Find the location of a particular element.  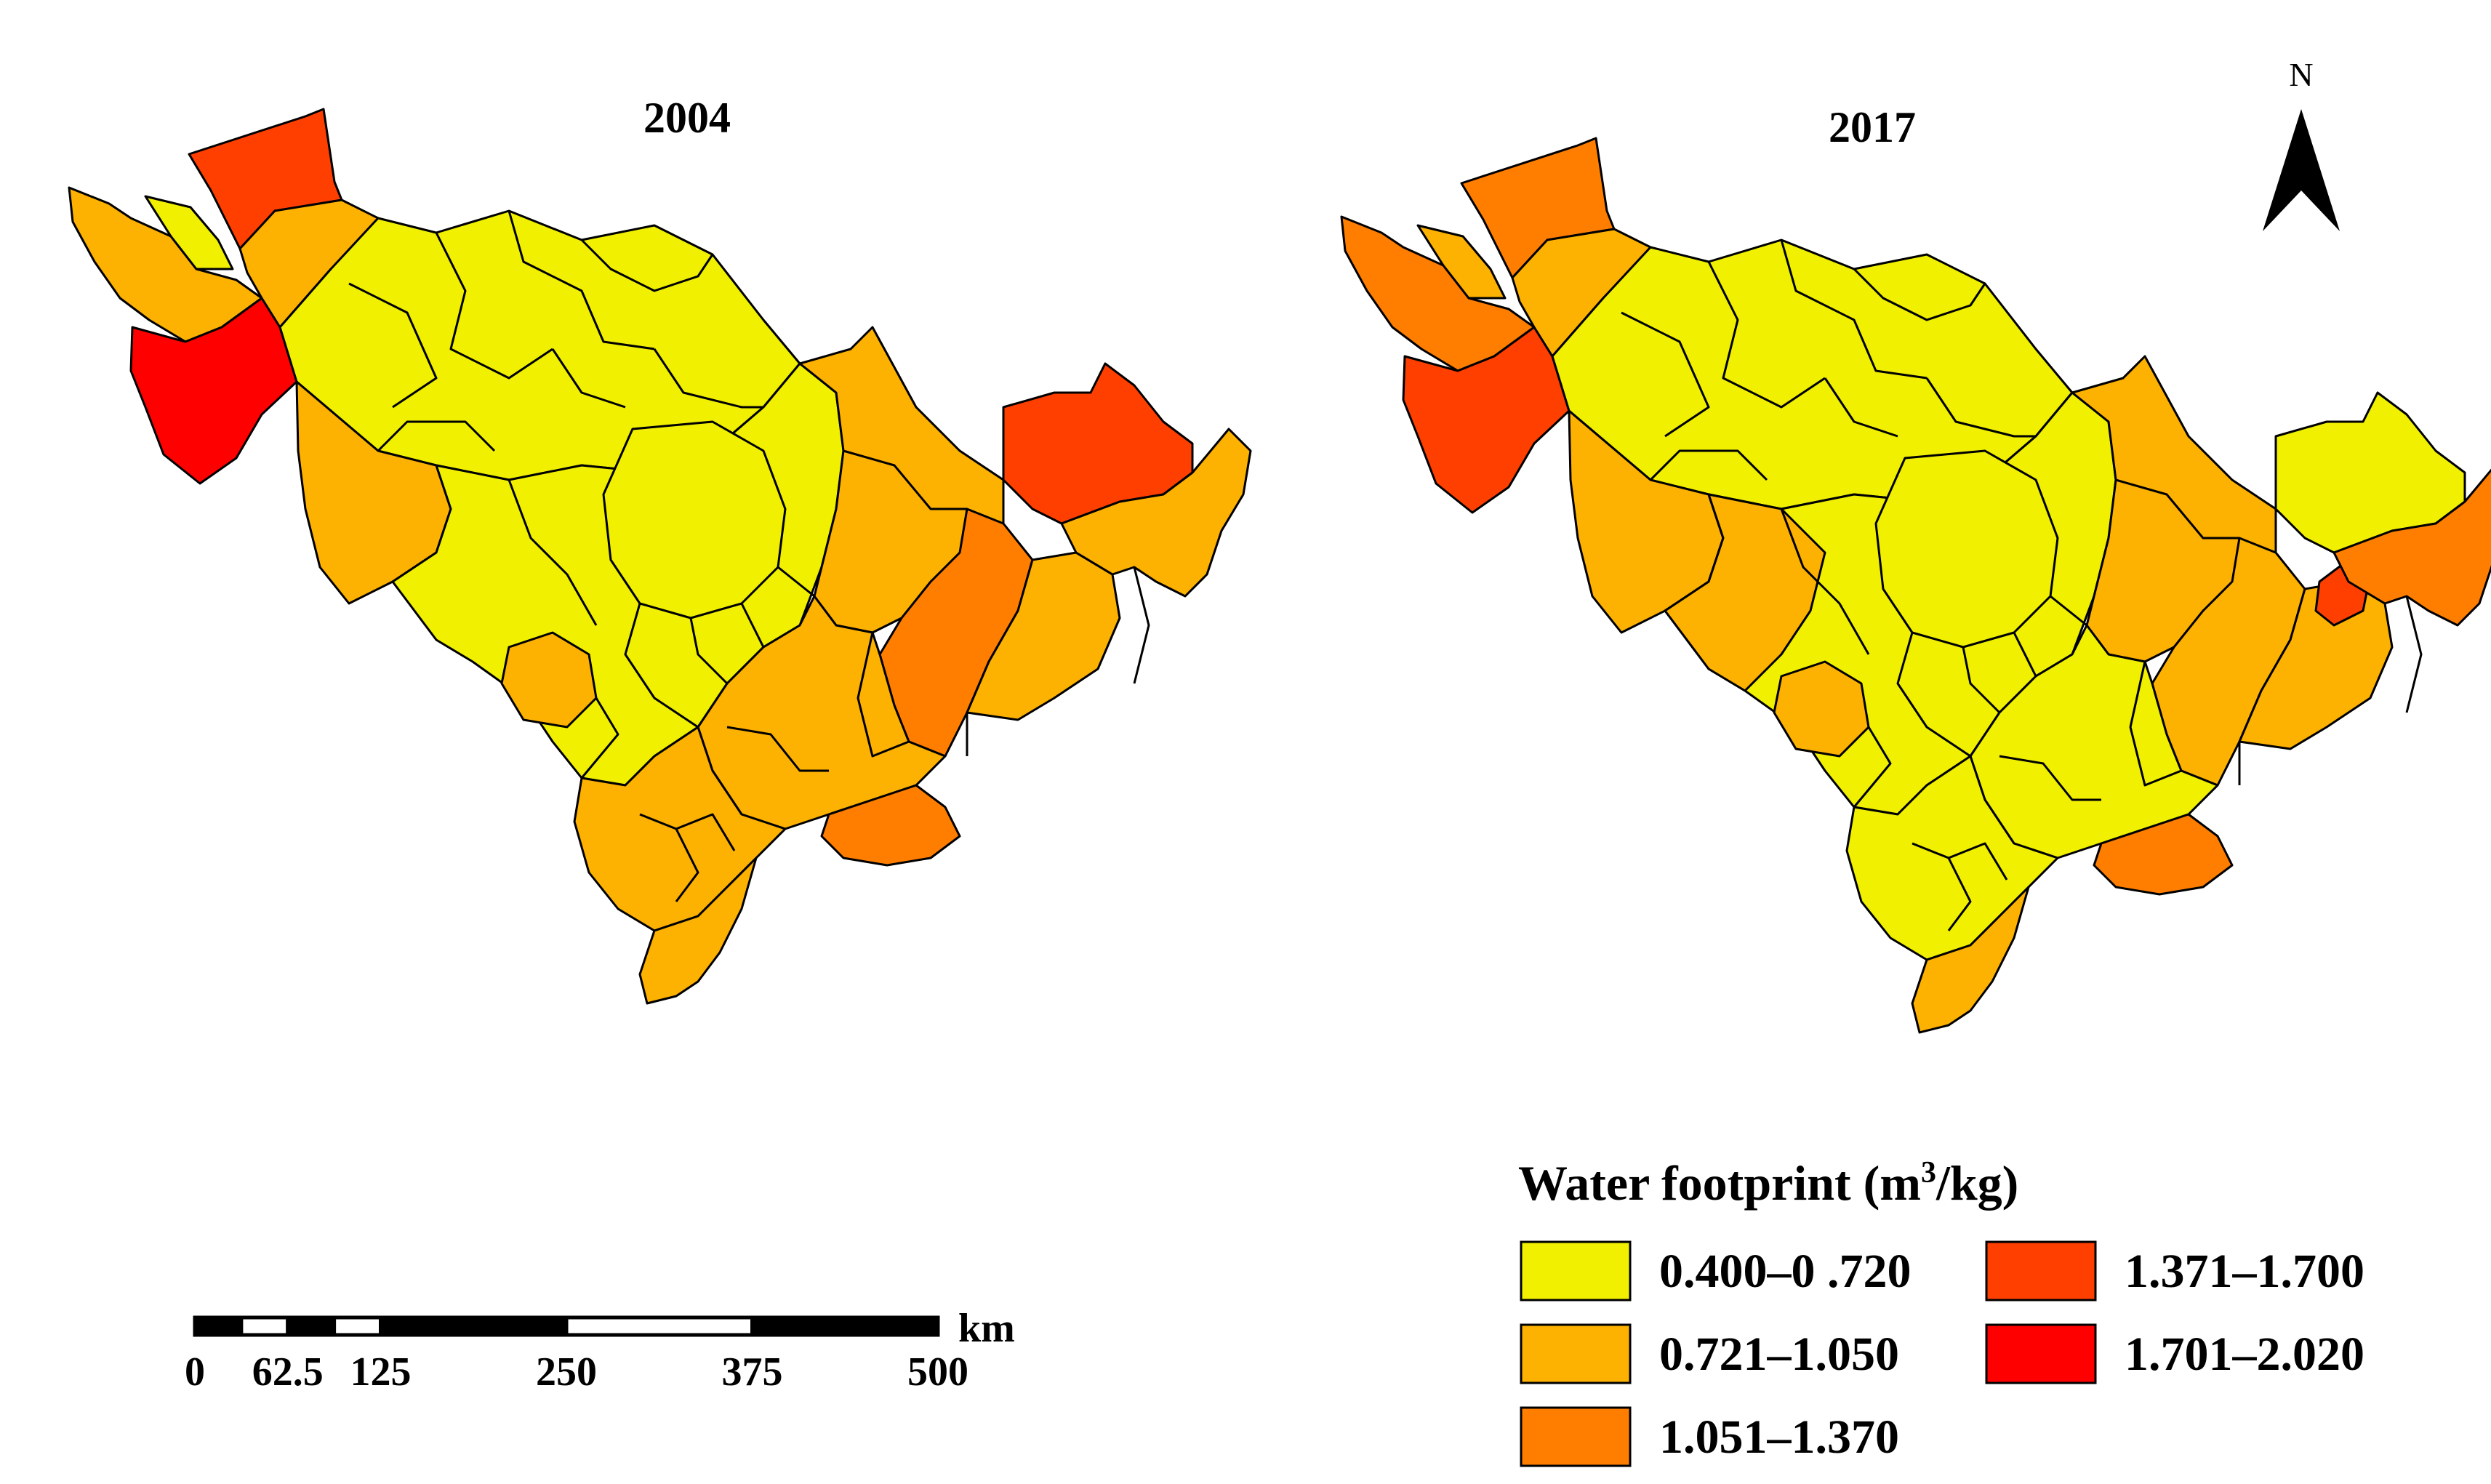

legend-label-4: 1.701–2.020 is located at coordinates (2244, 1354).